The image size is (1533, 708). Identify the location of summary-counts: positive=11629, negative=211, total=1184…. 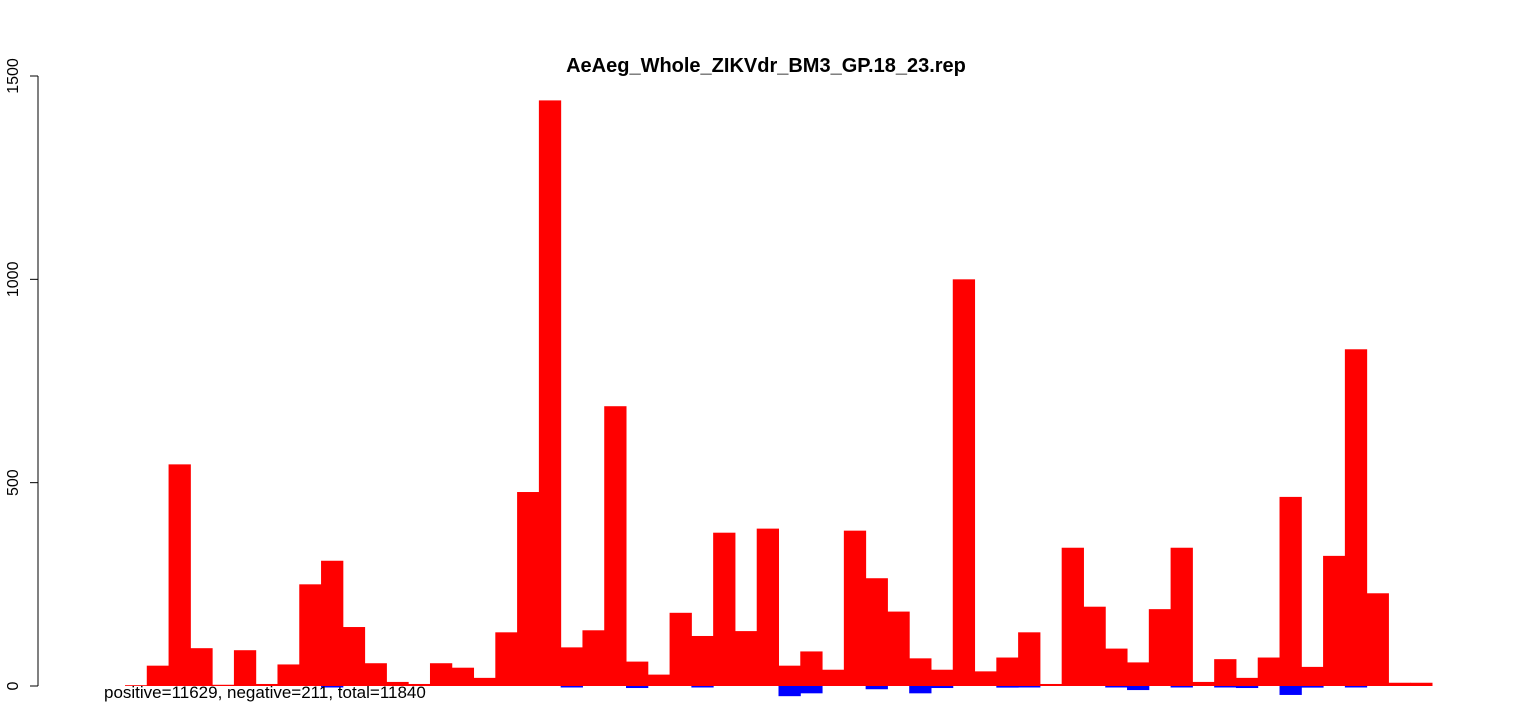
(265, 692).